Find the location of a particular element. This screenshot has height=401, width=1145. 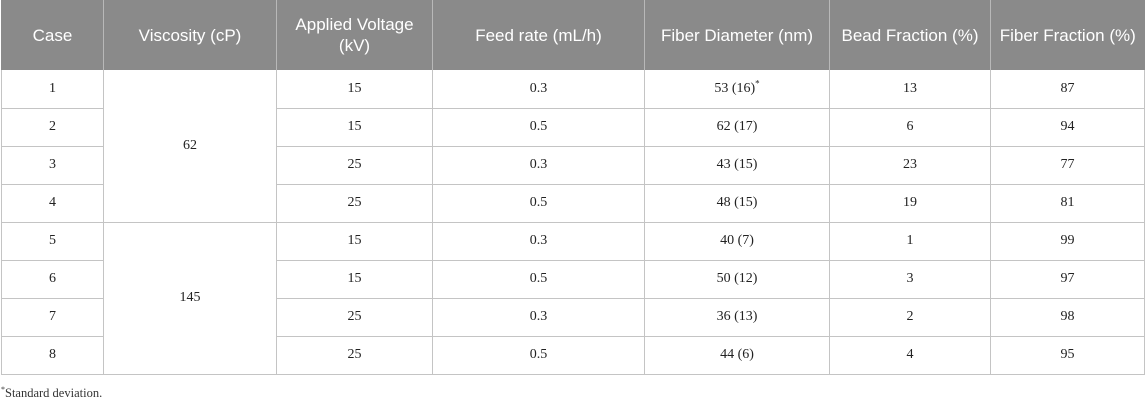

table-row: 4 25 0.5 48 (15) 19 81 is located at coordinates (573, 203).